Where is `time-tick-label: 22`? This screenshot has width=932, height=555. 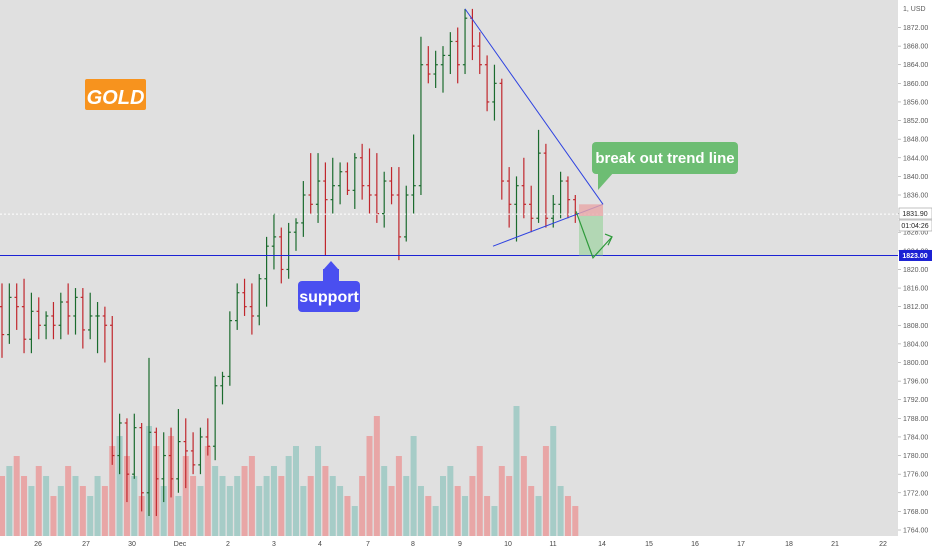
time-tick-label: 22 is located at coordinates (883, 544).